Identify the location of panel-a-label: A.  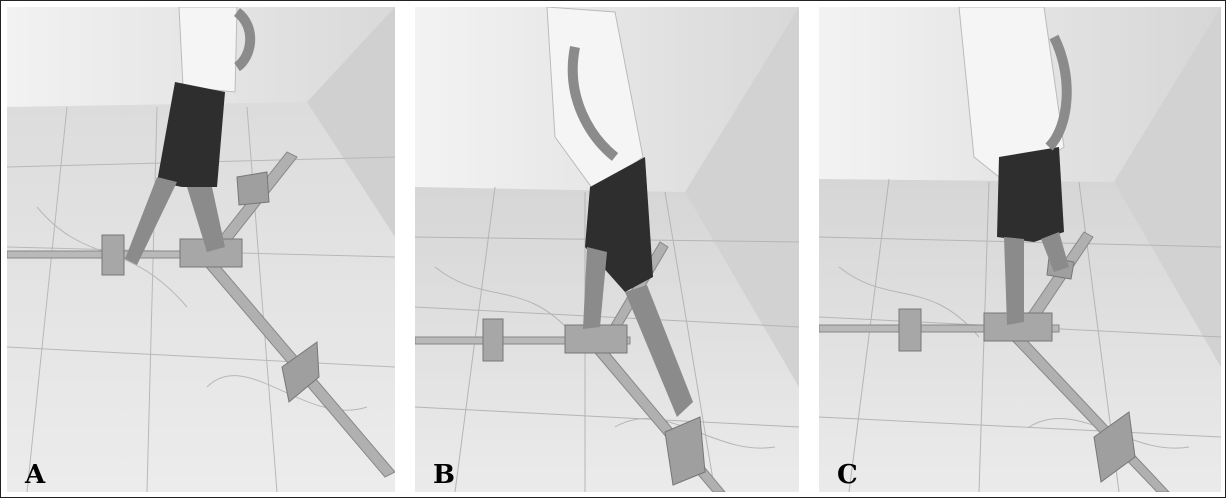
(35, 475).